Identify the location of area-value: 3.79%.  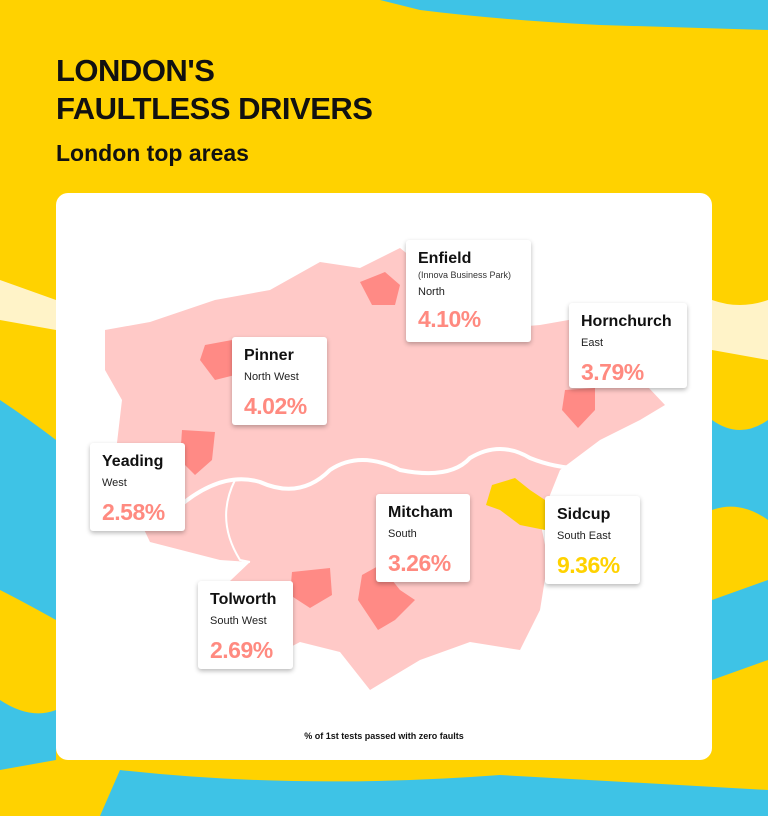
(612, 372).